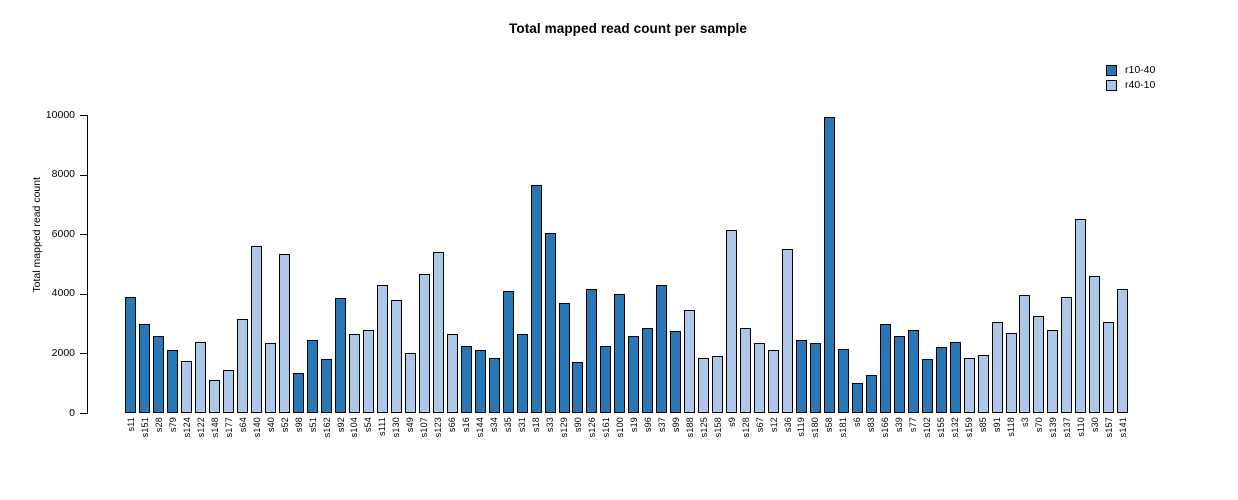  What do you see at coordinates (173, 273) in the screenshot?
I see `bar-slot-s79: s79` at bounding box center [173, 273].